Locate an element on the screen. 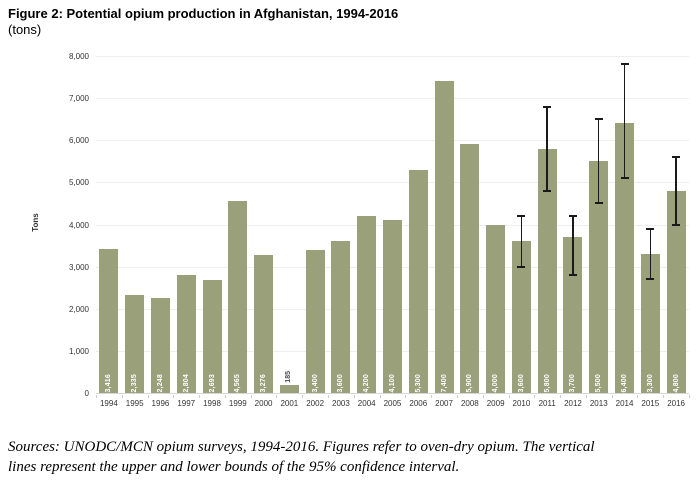 The height and width of the screenshot is (486, 700). bar-value-label: 3,400 is located at coordinates (315, 383).